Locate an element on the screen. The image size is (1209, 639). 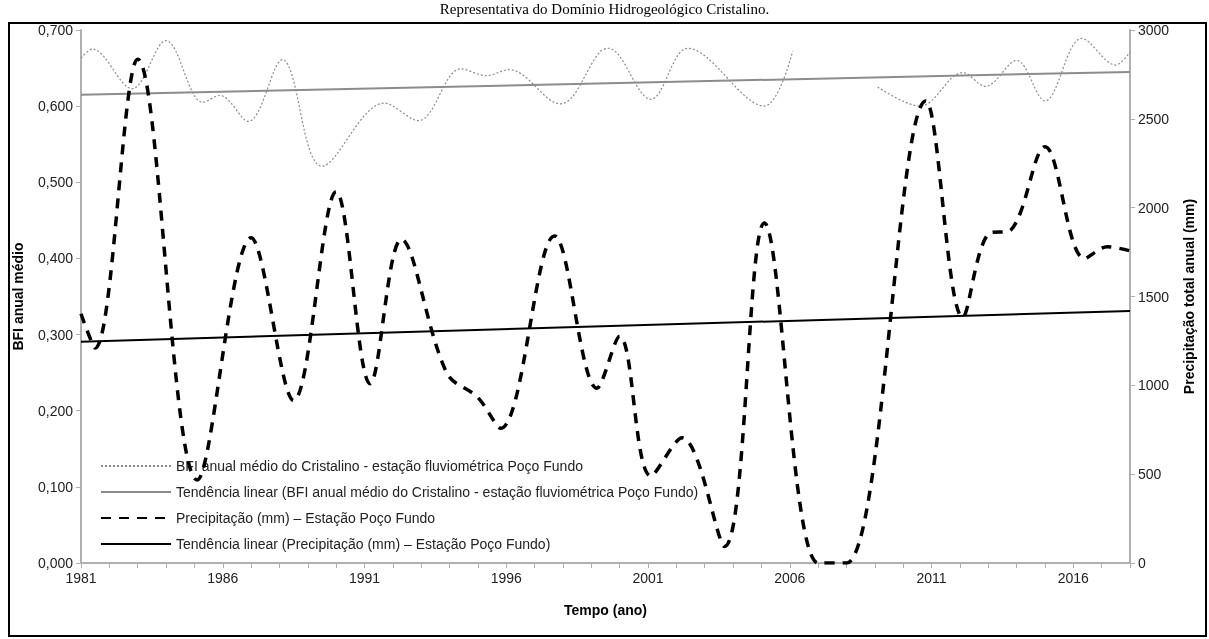
y-tick-label: 0,000 is located at coordinates (55, 563).